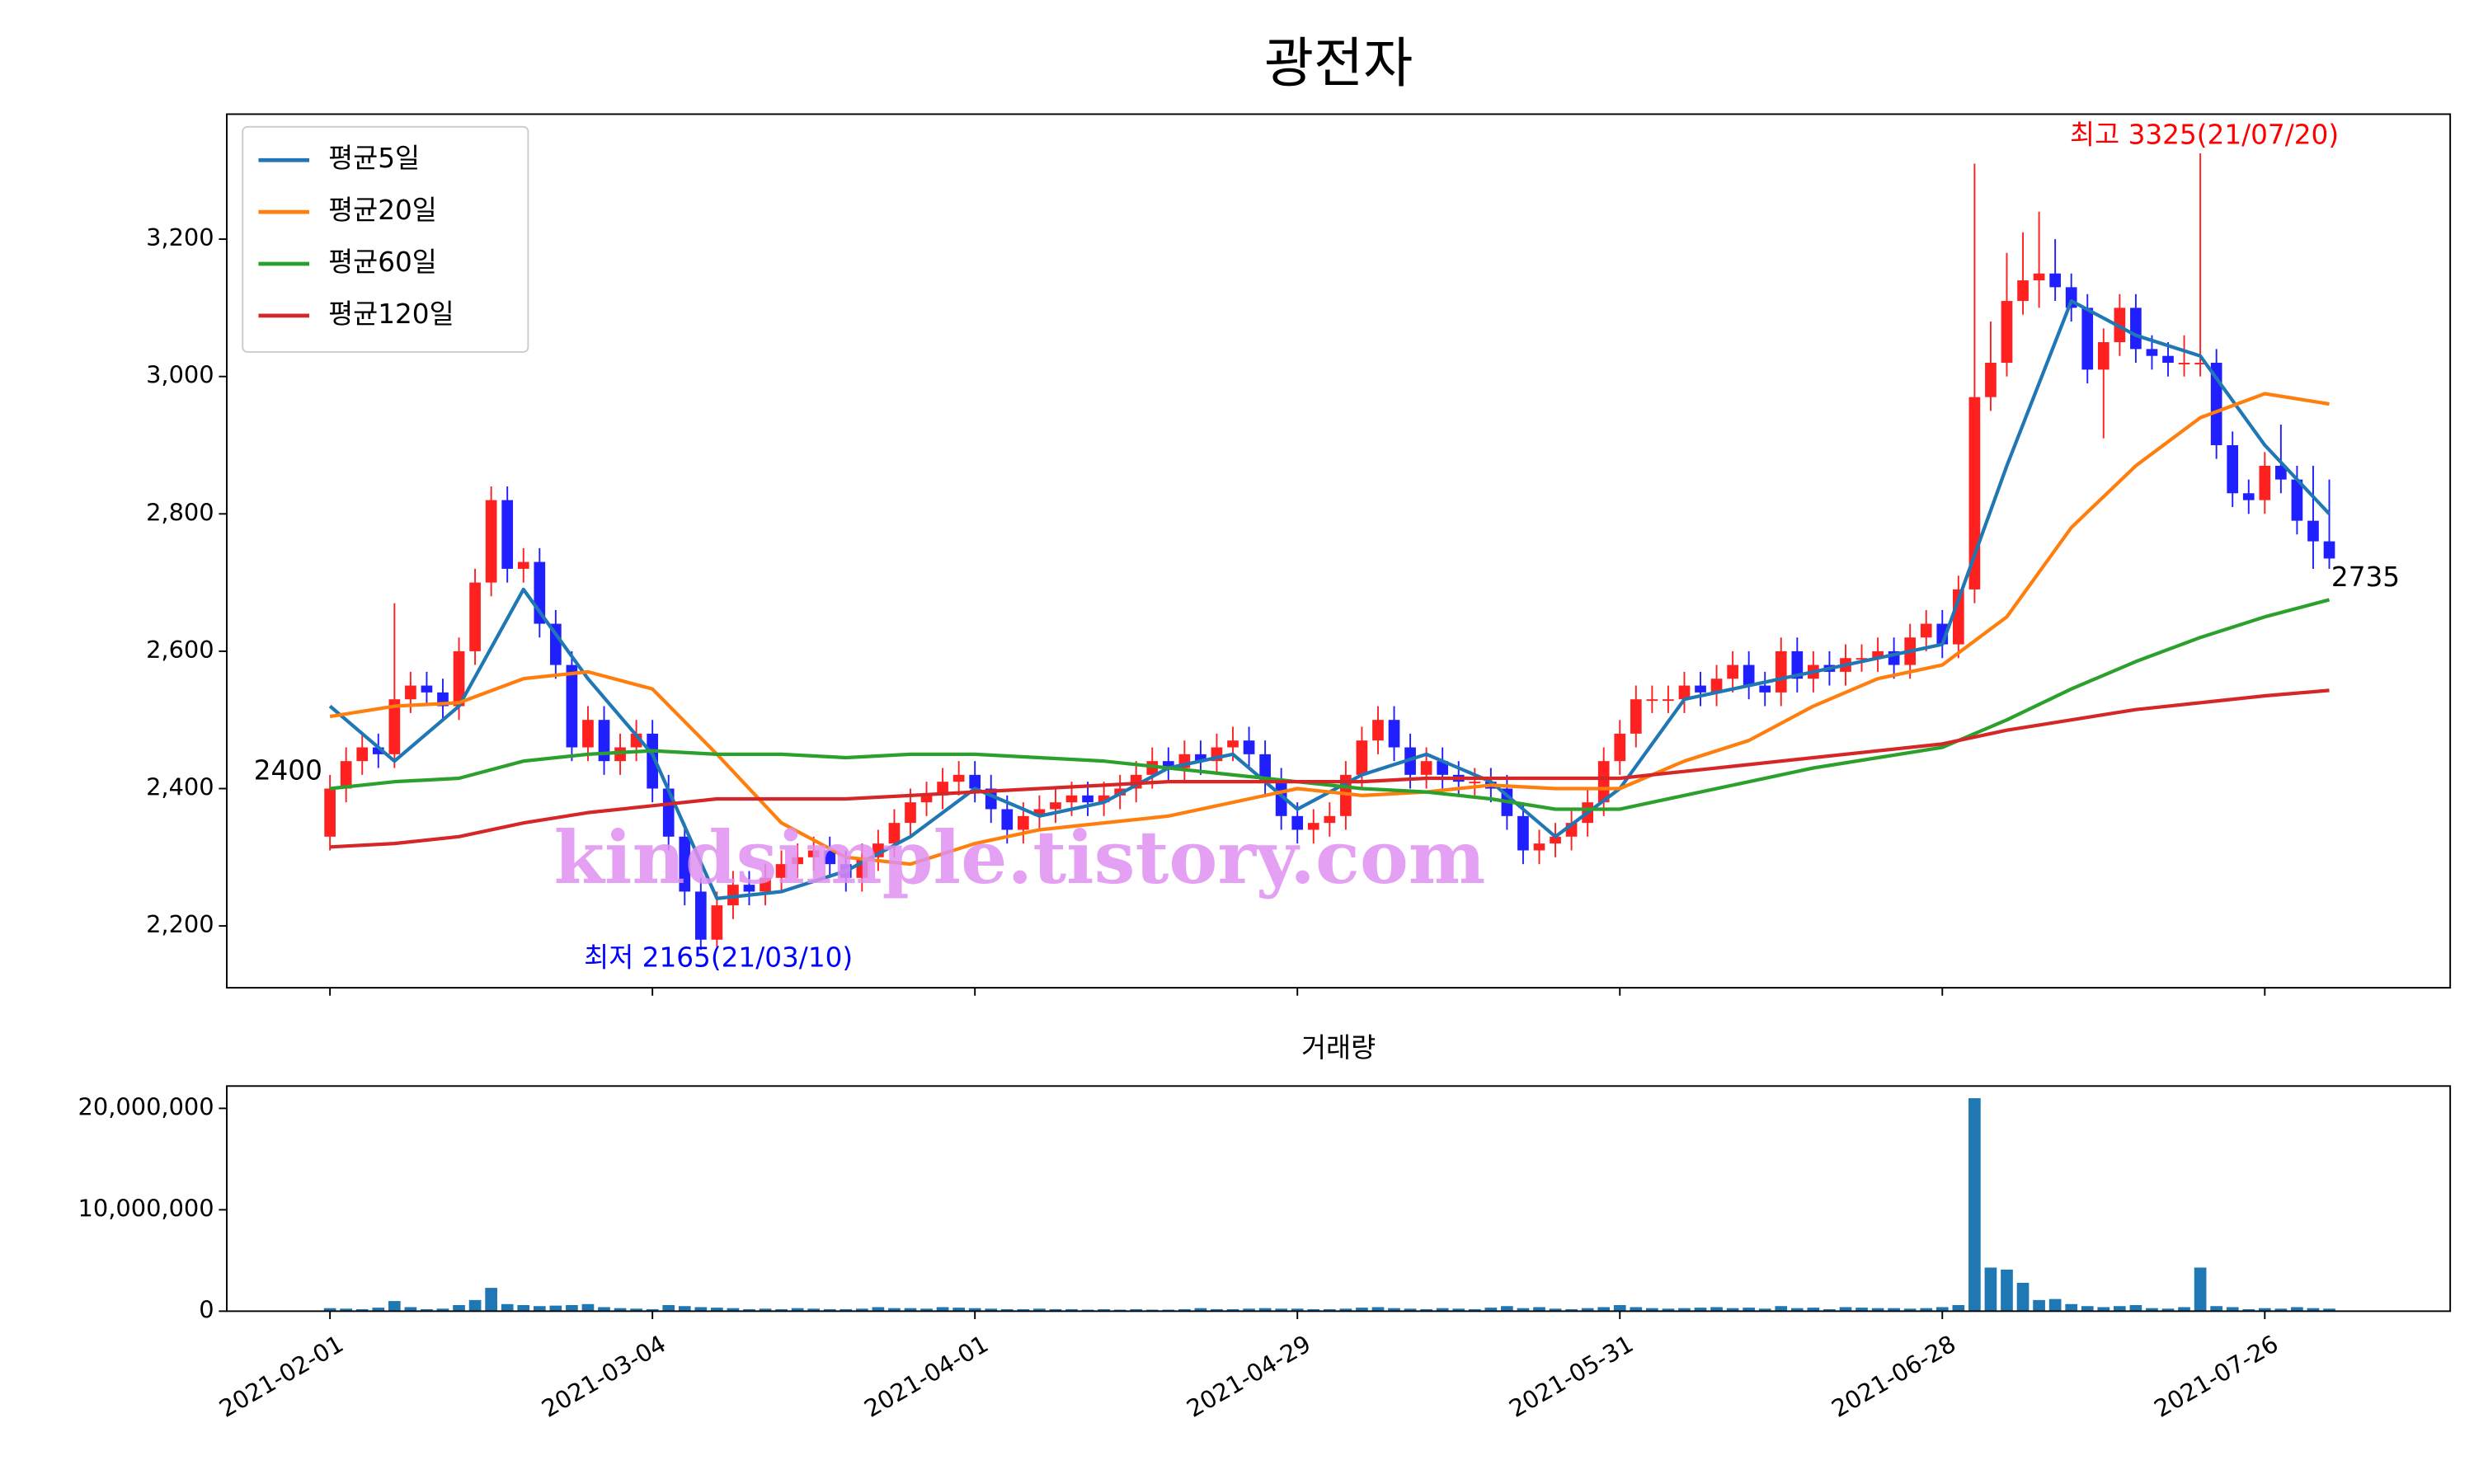  Describe the element at coordinates (382, 262) in the screenshot. I see `legend-label: 평균60일` at that location.